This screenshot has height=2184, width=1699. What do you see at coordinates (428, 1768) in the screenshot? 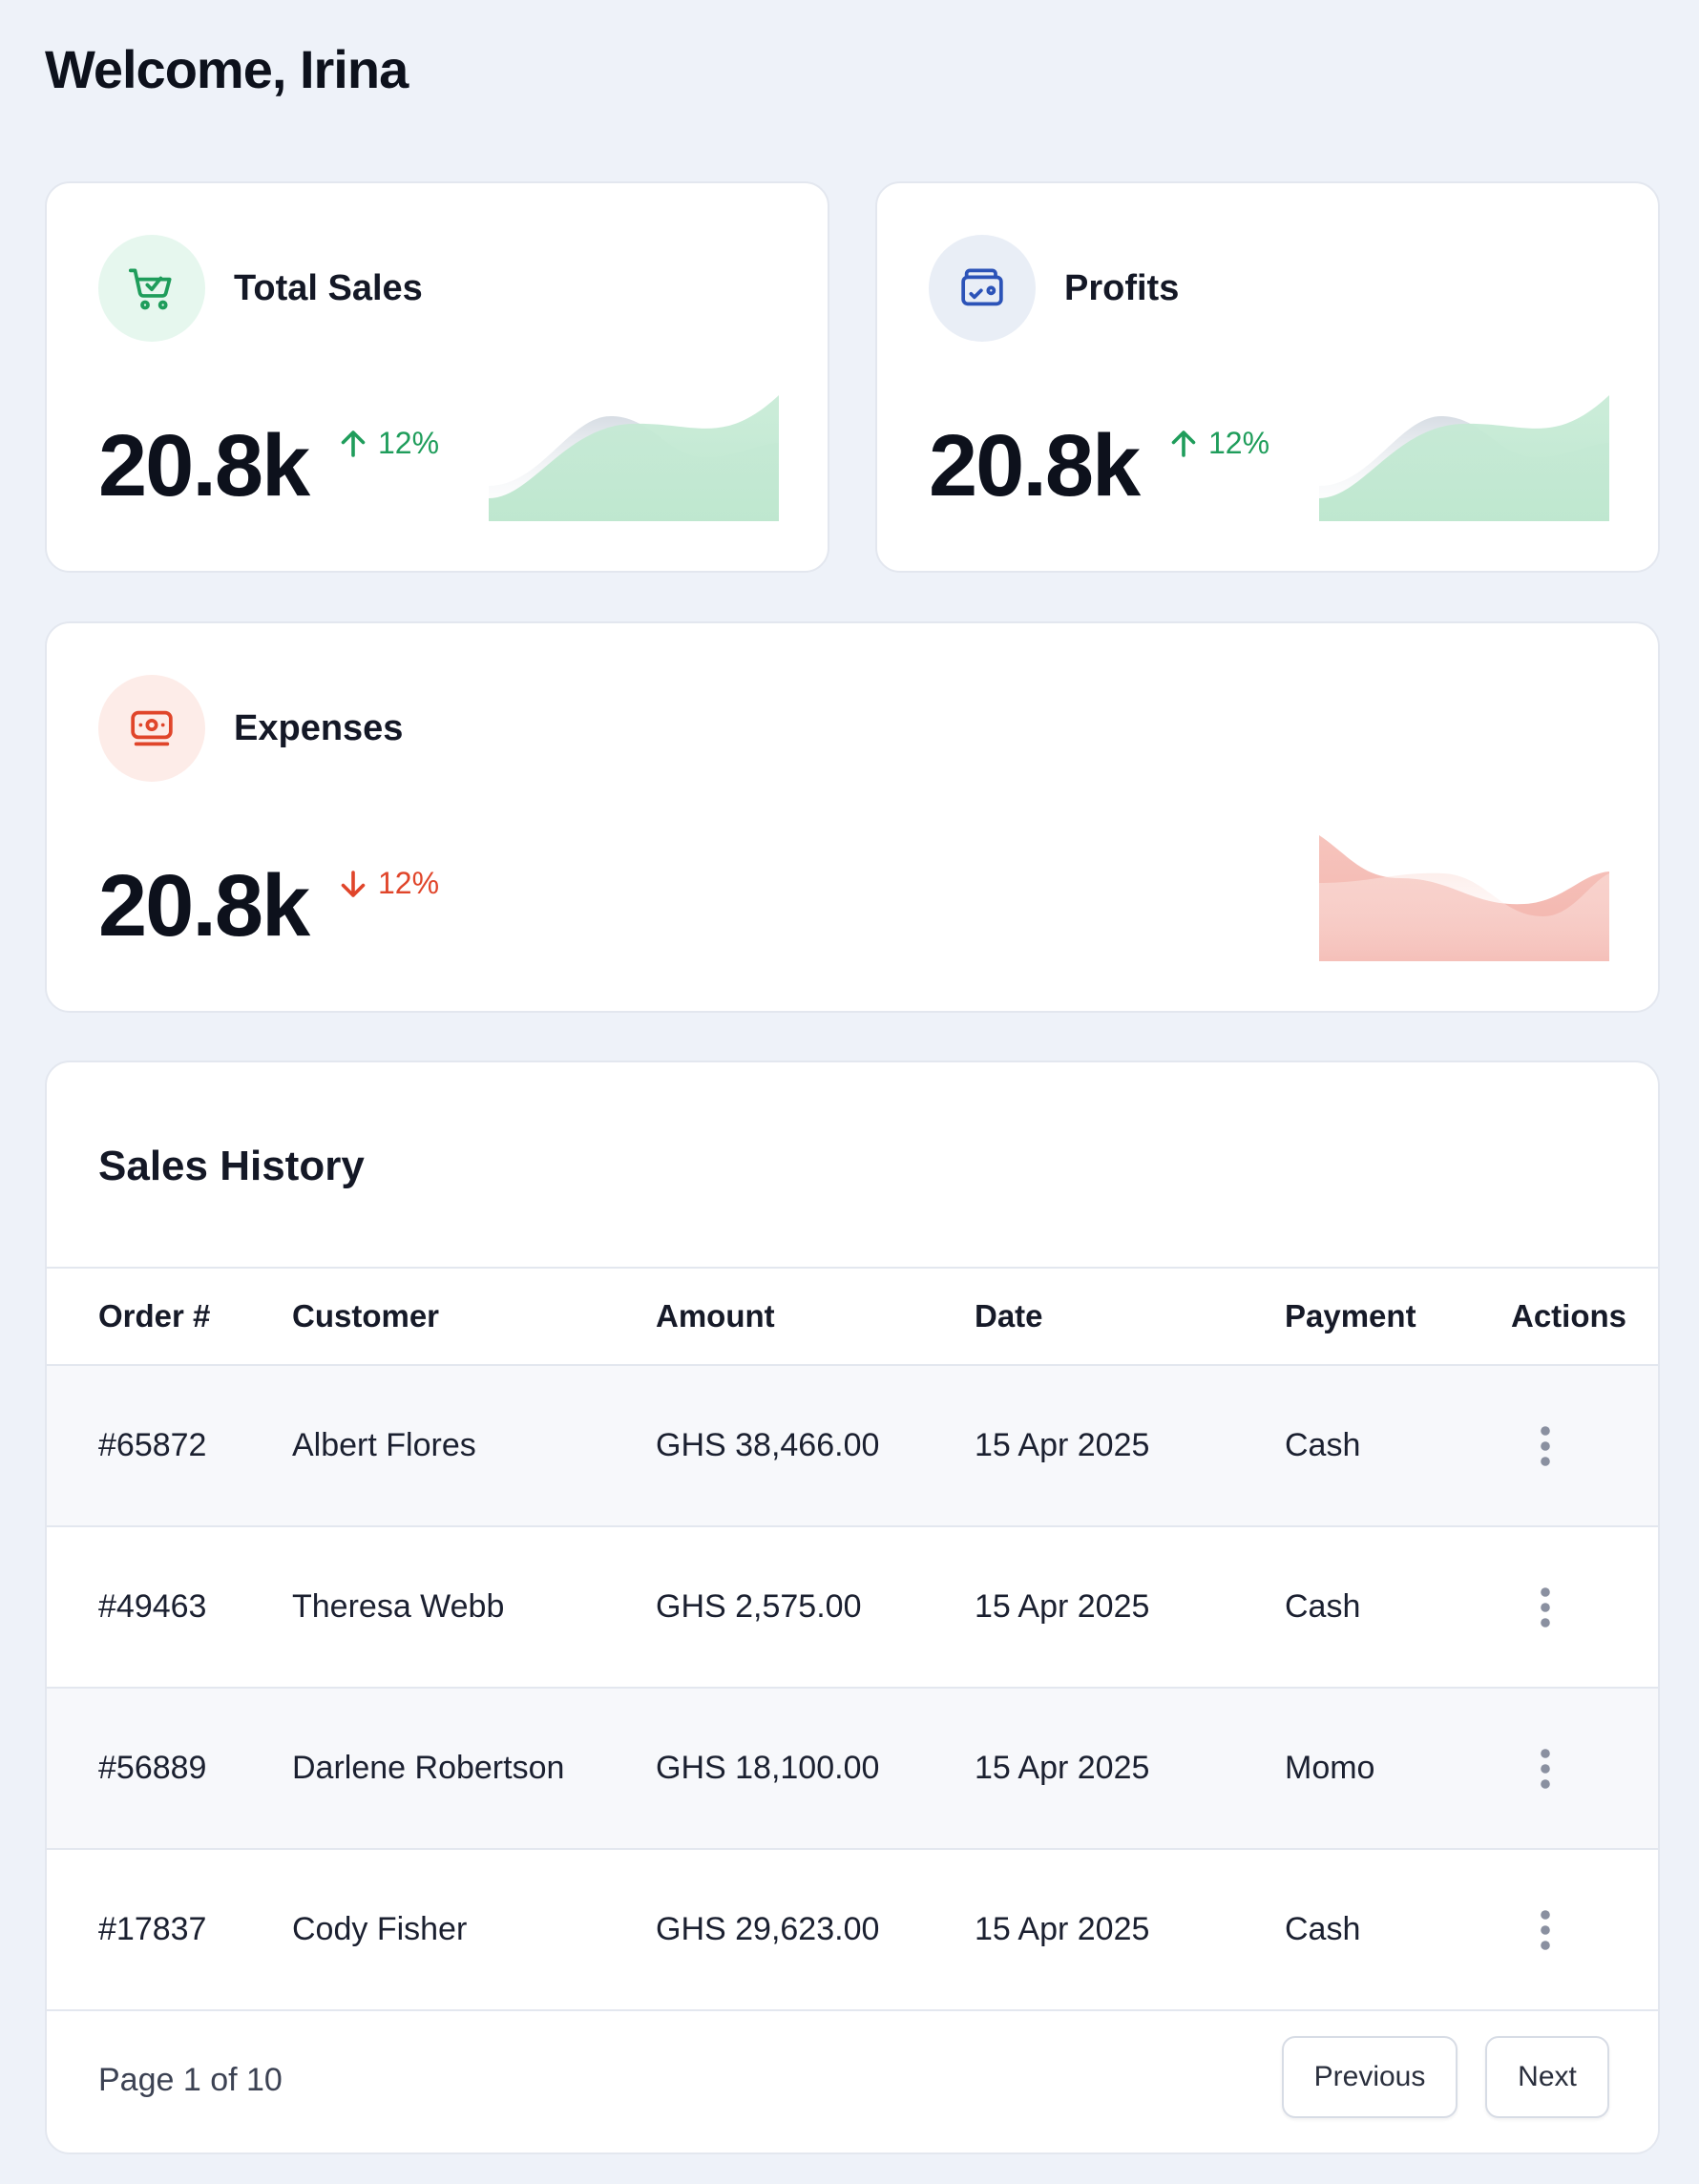
I see `customer-name: Darlene Robertson` at bounding box center [428, 1768].